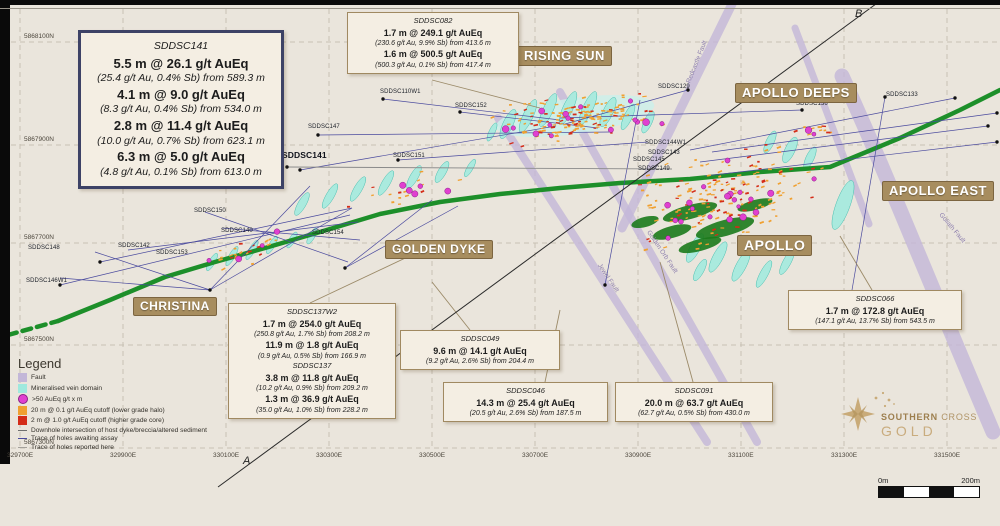  I want to click on easting-label: 329900E, so click(123, 455).